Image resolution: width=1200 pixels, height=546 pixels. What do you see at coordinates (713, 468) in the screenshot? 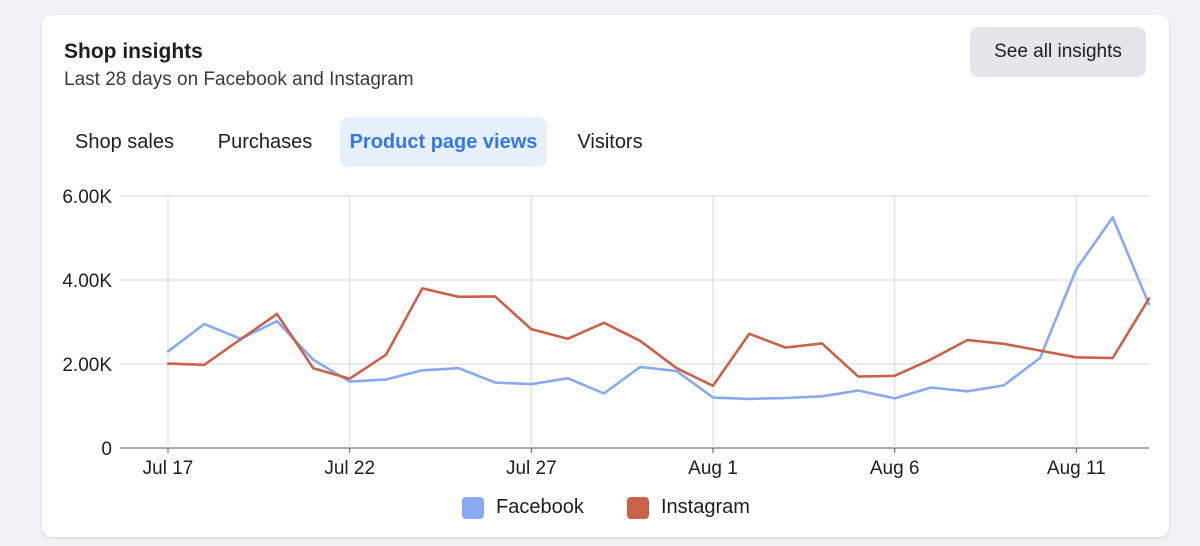
I see `x-tick-label: Aug 1` at bounding box center [713, 468].